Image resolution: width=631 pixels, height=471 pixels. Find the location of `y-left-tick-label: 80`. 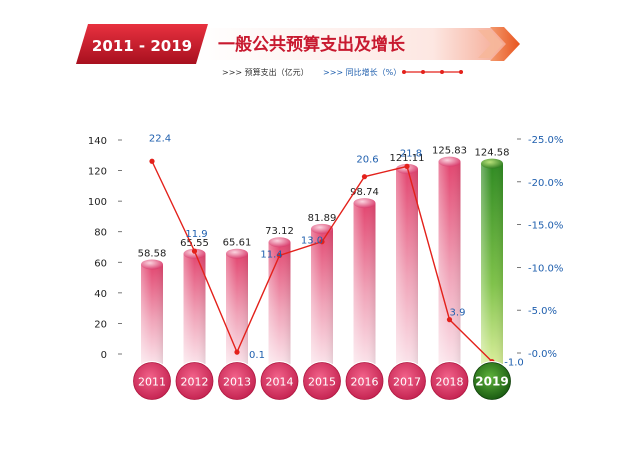

y-left-tick-label: 80 is located at coordinates (100, 233).